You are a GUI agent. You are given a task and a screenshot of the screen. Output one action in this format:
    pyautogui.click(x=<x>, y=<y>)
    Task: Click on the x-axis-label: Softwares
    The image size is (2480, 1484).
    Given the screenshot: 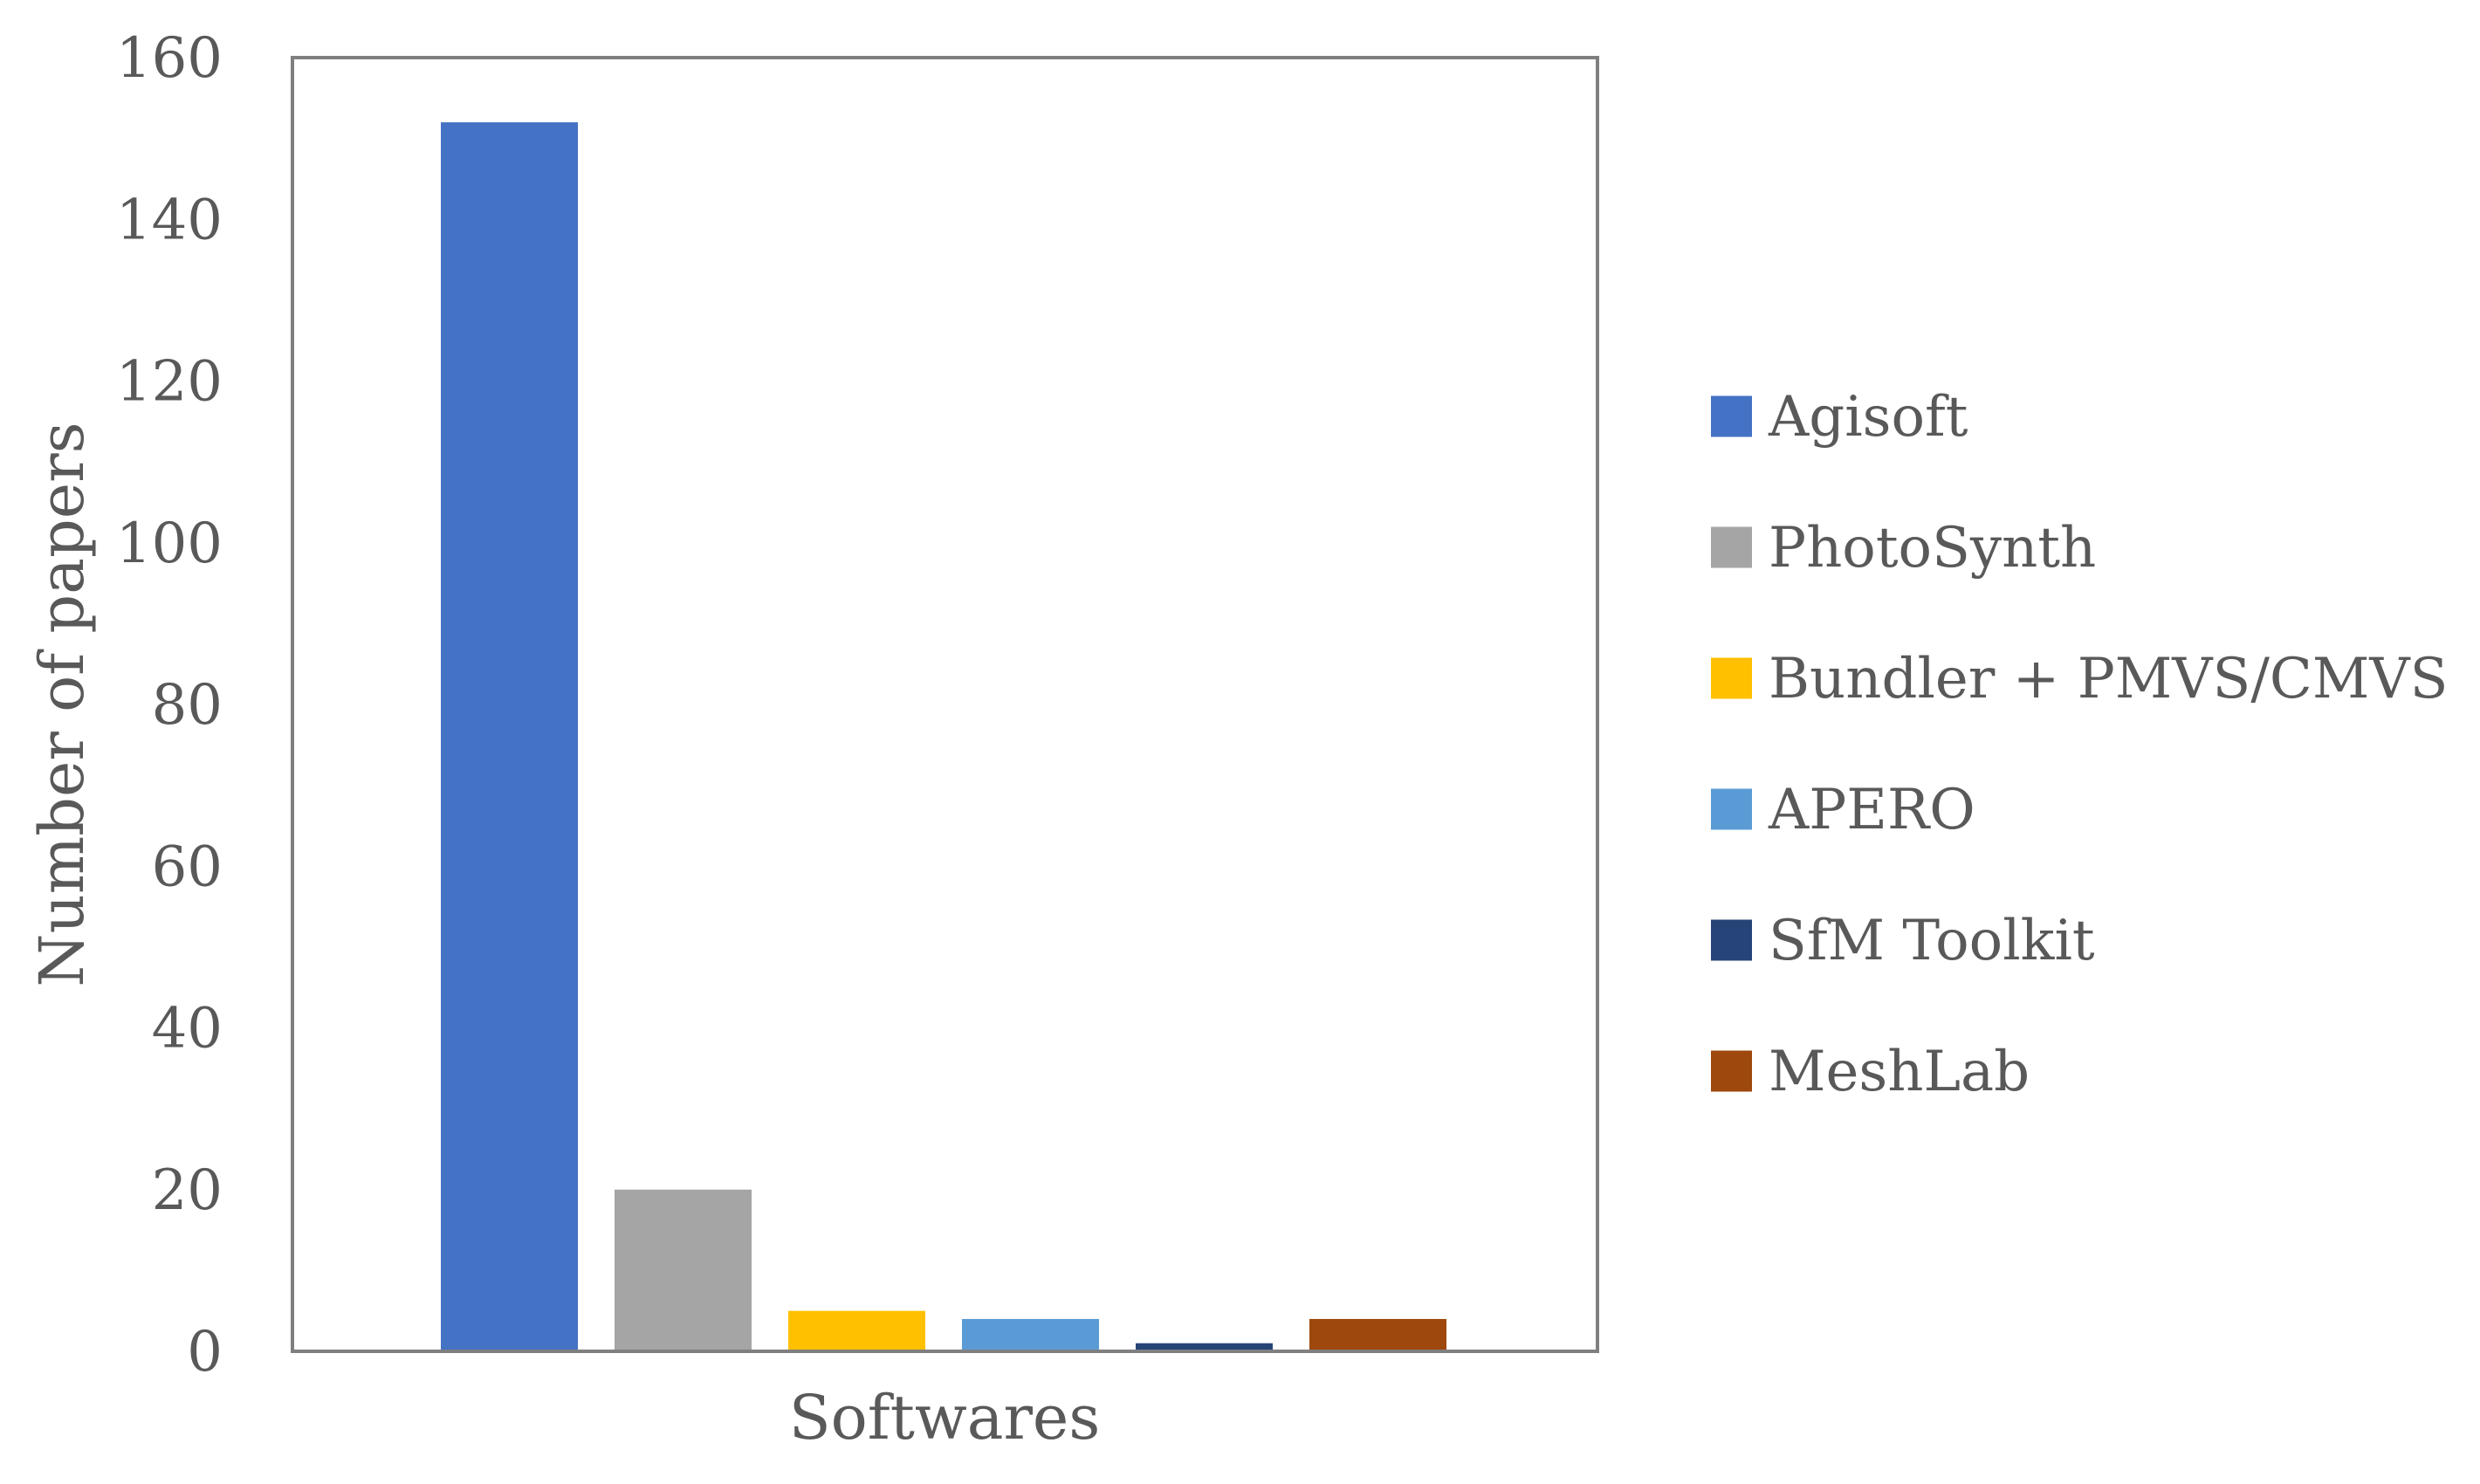 What is the action you would take?
    pyautogui.click(x=945, y=1418)
    